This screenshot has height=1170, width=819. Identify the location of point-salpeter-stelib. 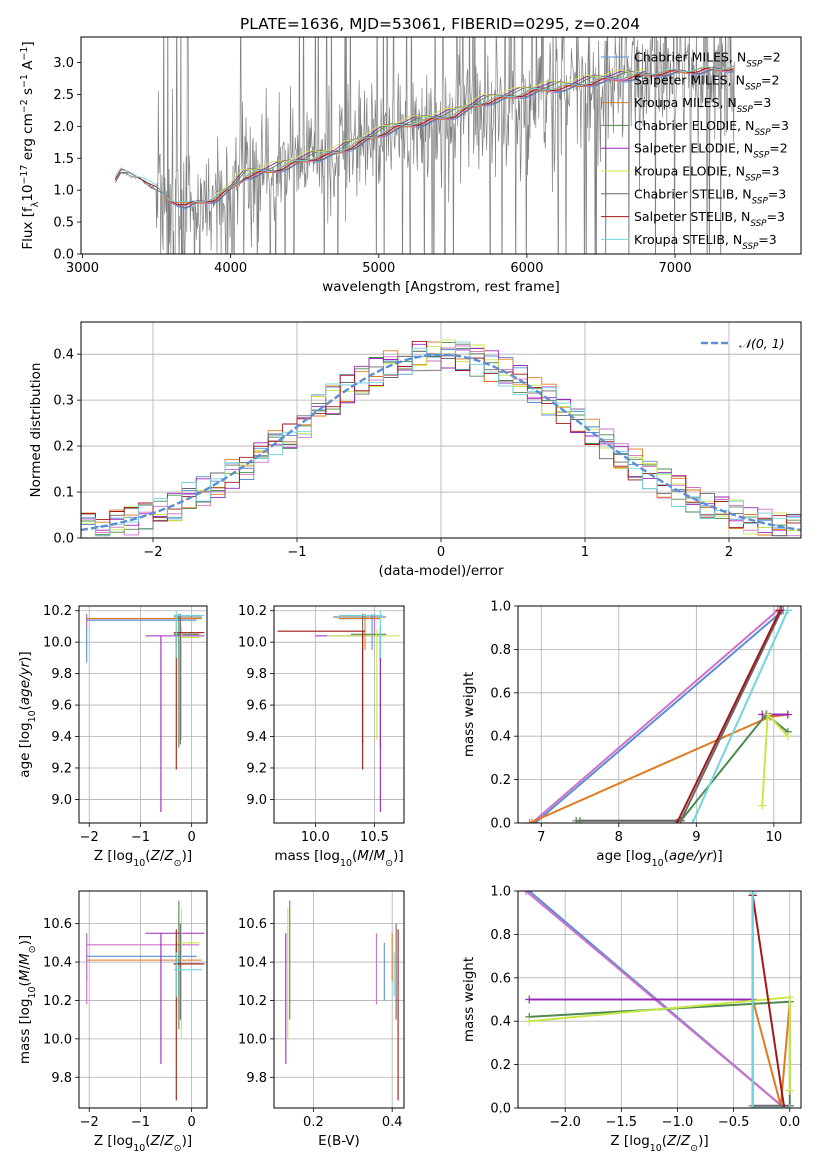
(321, 700).